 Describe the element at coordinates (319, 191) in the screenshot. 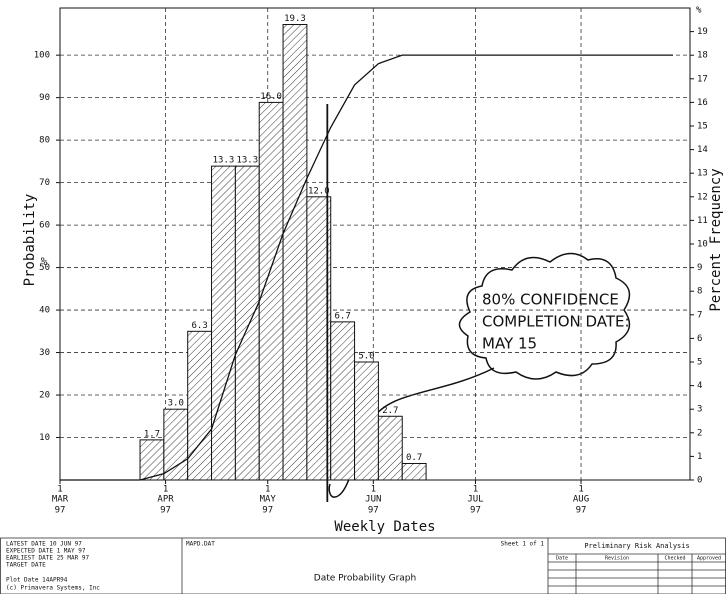

I see `bar-label: 12.0` at that location.